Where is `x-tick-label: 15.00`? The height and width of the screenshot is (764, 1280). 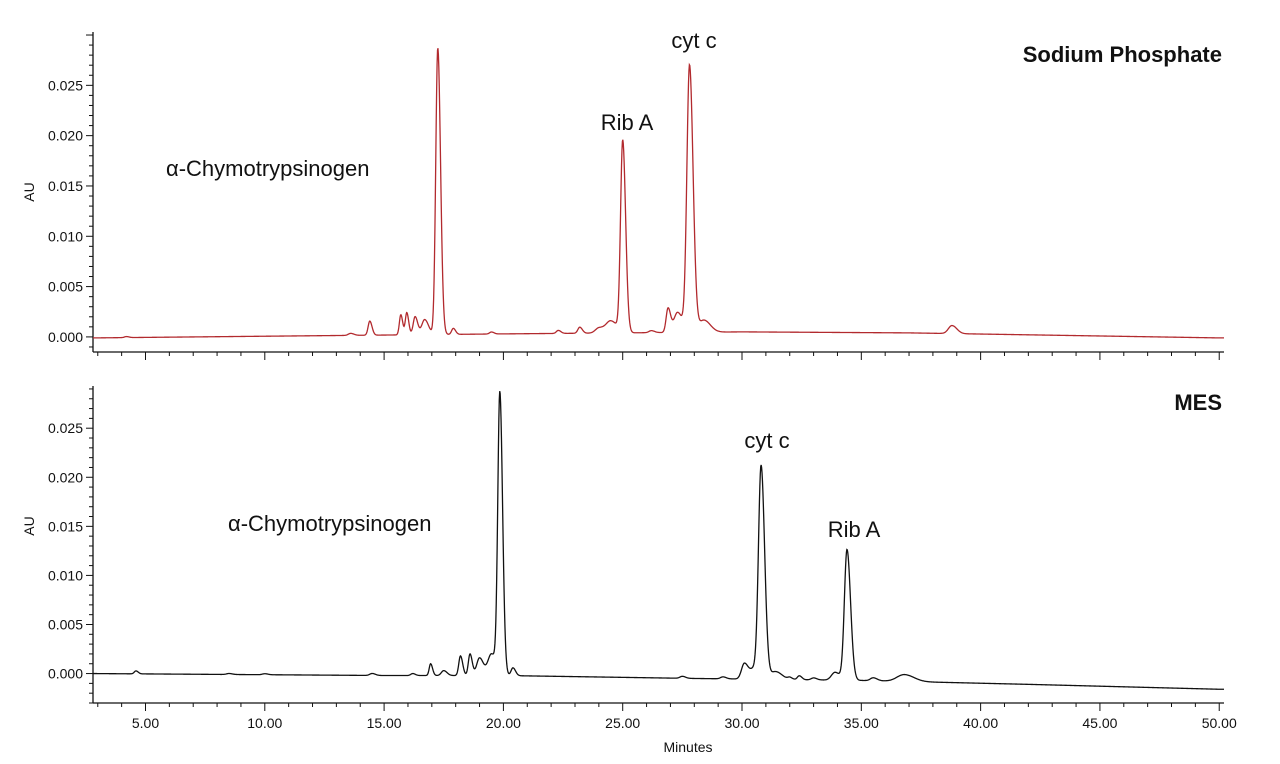 x-tick-label: 15.00 is located at coordinates (384, 723).